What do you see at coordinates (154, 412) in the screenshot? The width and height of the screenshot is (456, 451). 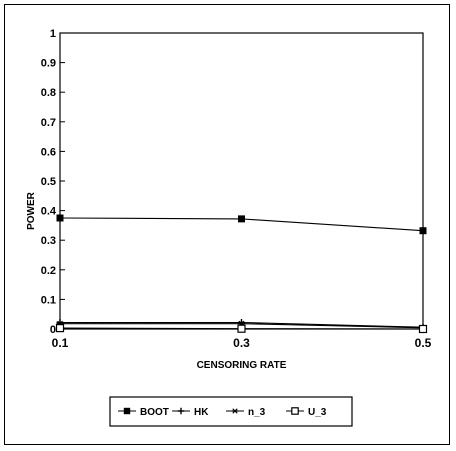 I see `legend-label-boot: BOOT` at bounding box center [154, 412].